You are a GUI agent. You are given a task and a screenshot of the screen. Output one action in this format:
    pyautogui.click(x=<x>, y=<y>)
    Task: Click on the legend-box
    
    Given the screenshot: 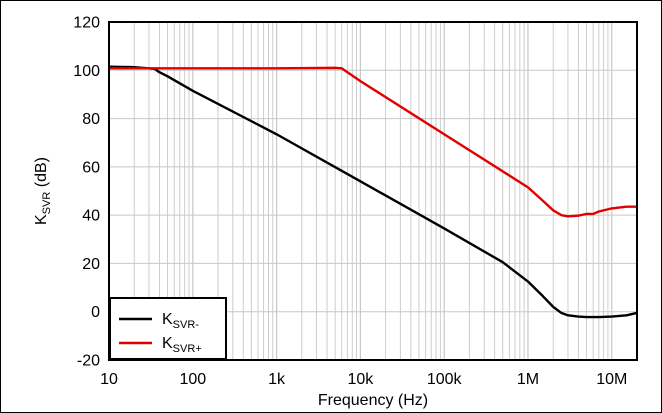 What is the action you would take?
    pyautogui.click(x=168, y=328)
    